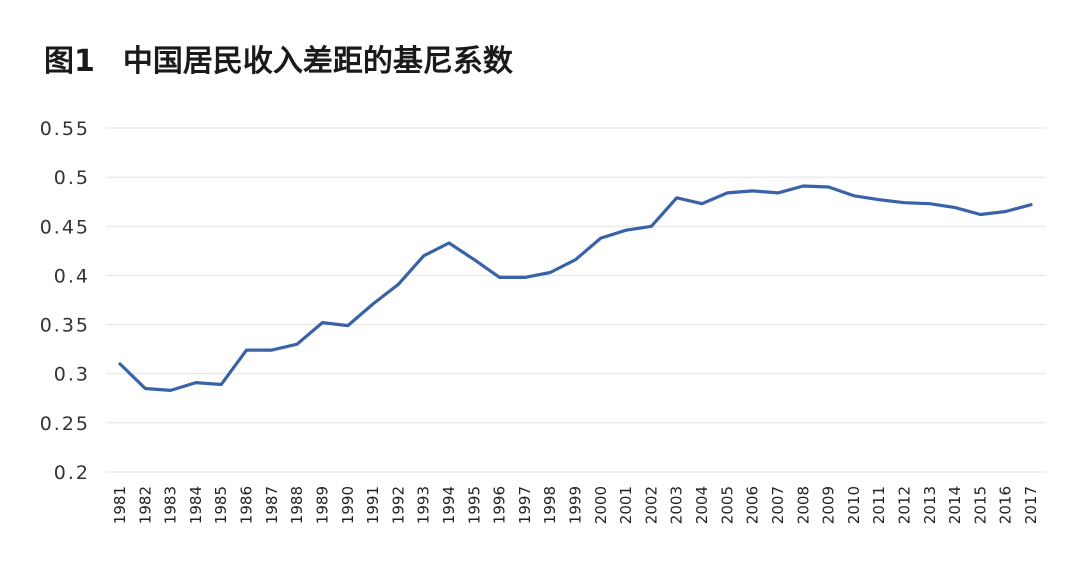 The width and height of the screenshot is (1080, 567). What do you see at coordinates (500, 505) in the screenshot?
I see `x-tick-label: 1996` at bounding box center [500, 505].